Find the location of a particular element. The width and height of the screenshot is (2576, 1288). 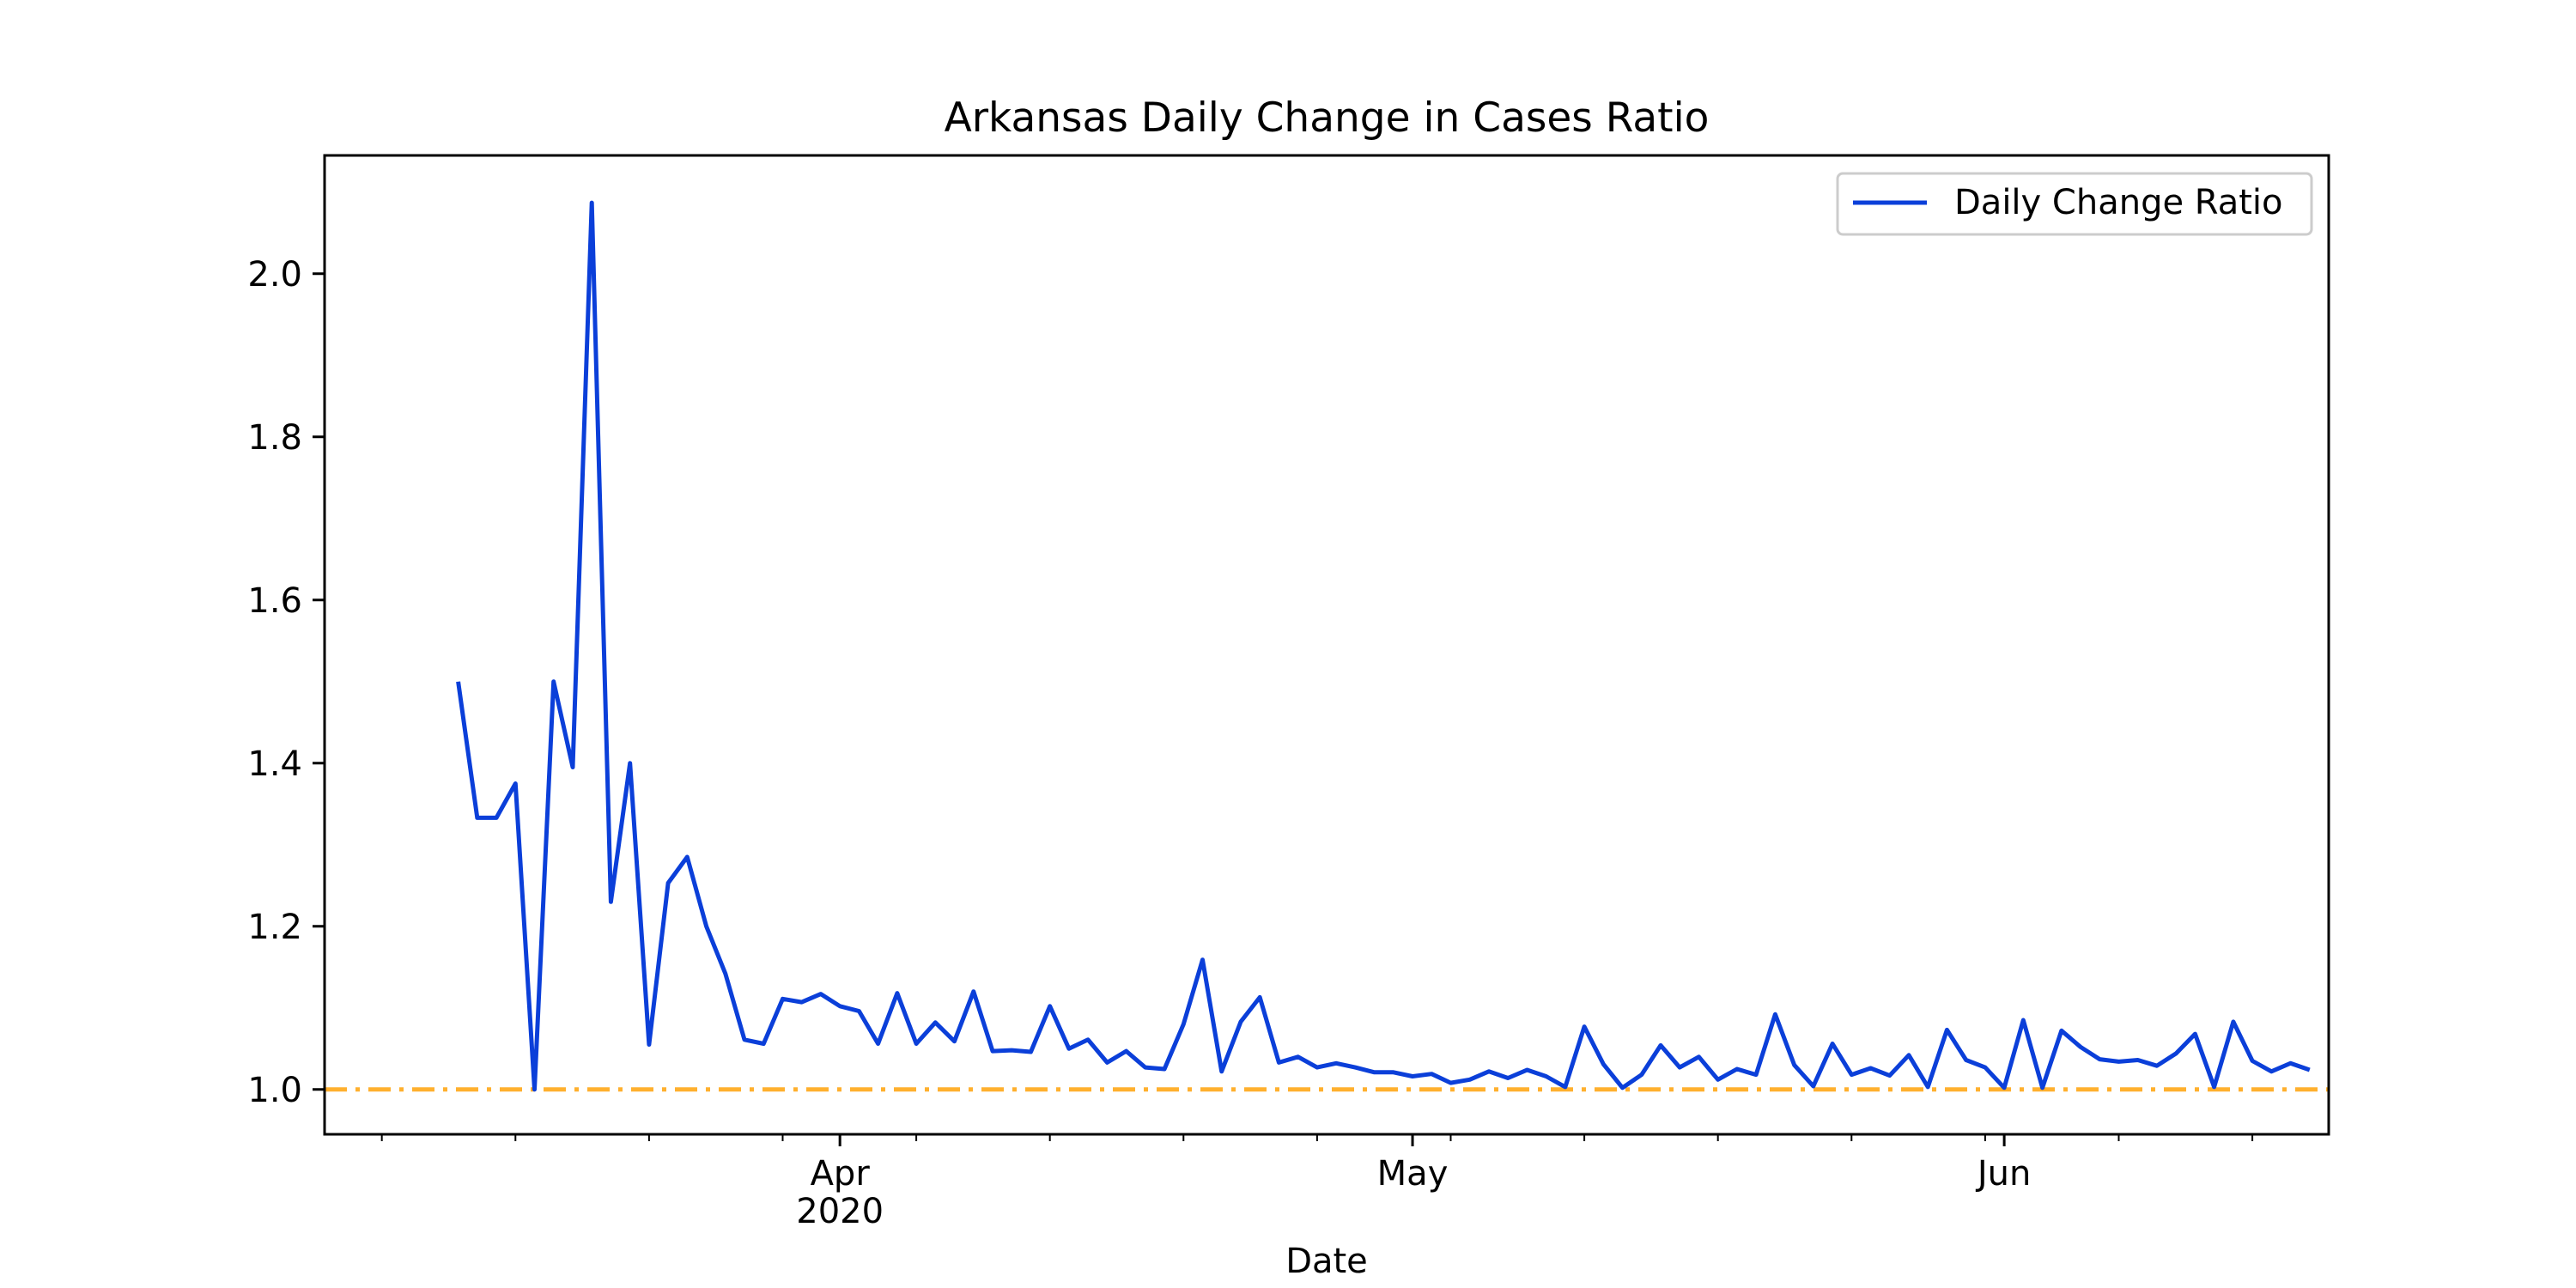

legend-label: Daily Change Ratio is located at coordinates (2118, 202).